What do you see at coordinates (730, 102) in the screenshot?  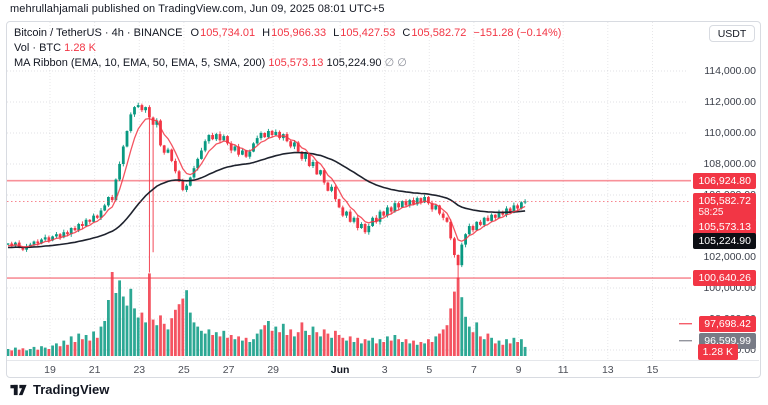 I see `price-axis-label: 112,000.00` at bounding box center [730, 102].